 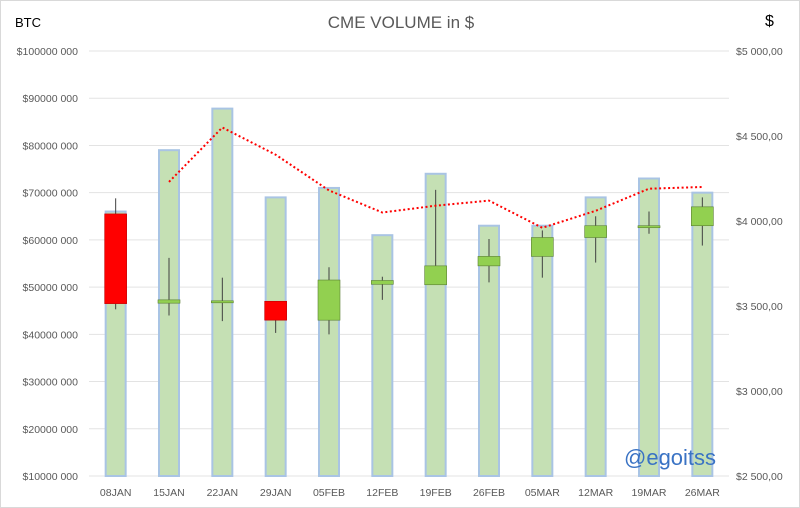 I want to click on x-tick-label: 19MAR, so click(x=648, y=493).